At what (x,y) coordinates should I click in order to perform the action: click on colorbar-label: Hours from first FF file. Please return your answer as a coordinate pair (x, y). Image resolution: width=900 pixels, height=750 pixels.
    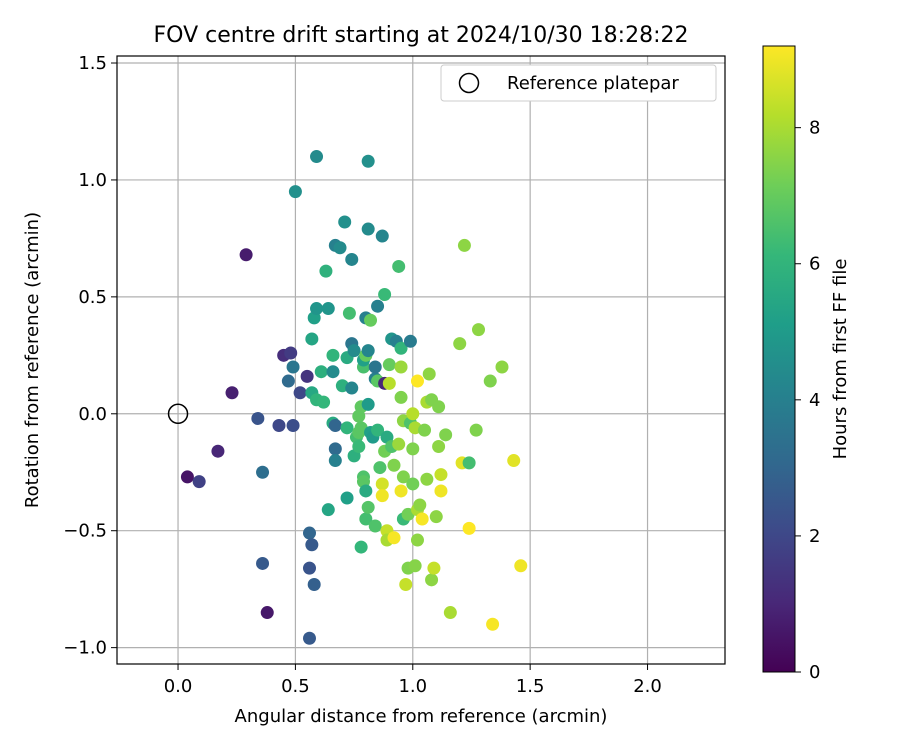
    Looking at the image, I should click on (840, 359).